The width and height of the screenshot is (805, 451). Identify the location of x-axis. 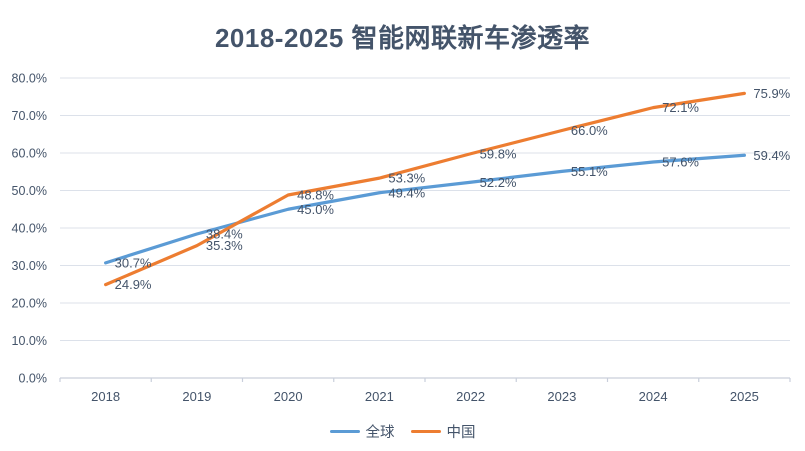
(425, 379).